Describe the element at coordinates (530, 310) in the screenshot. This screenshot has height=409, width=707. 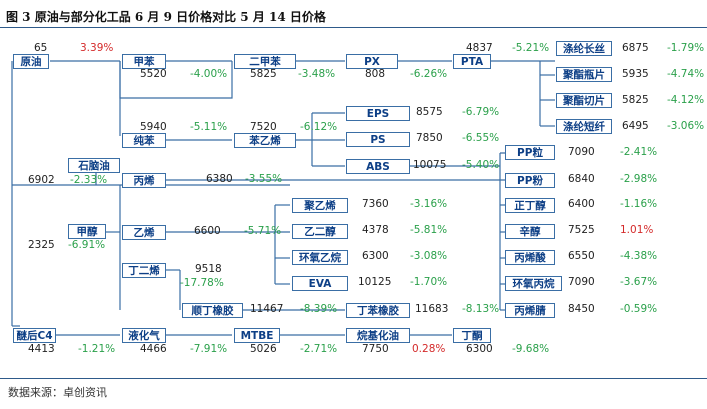
I see `node-acrylonitrile: 丙烯腈` at that location.